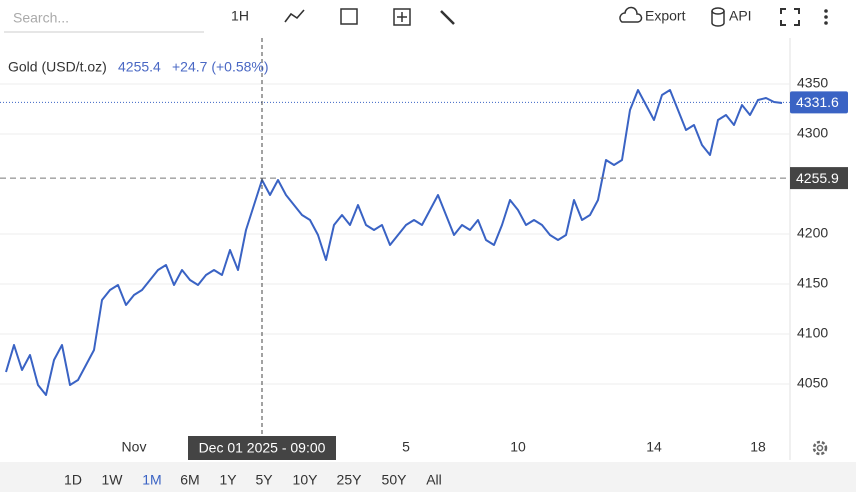 The height and width of the screenshot is (492, 856). I want to click on tools-icon, so click(447, 17).